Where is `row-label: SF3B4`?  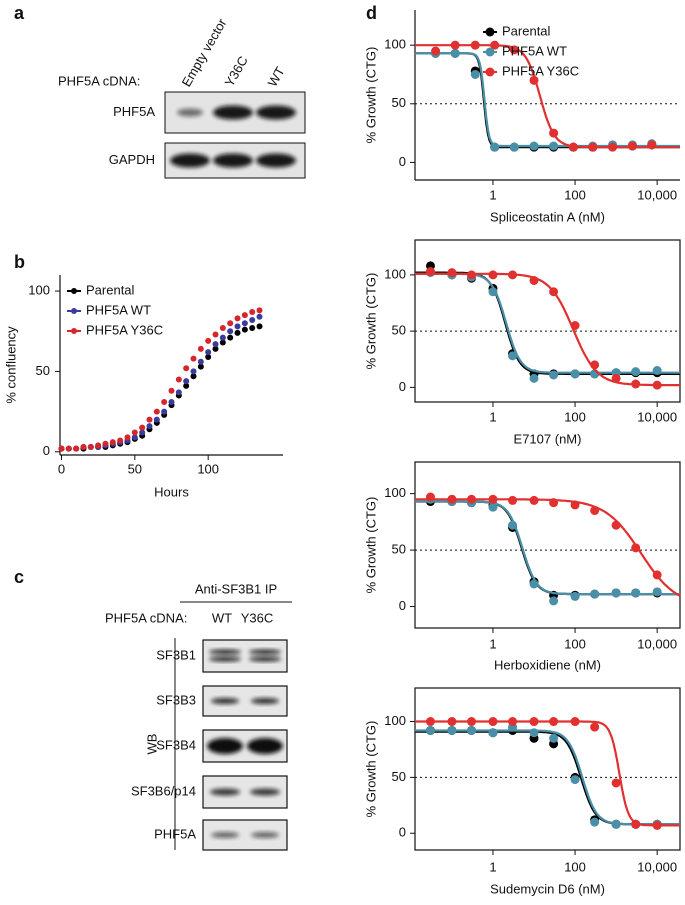 row-label: SF3B4 is located at coordinates (176, 744).